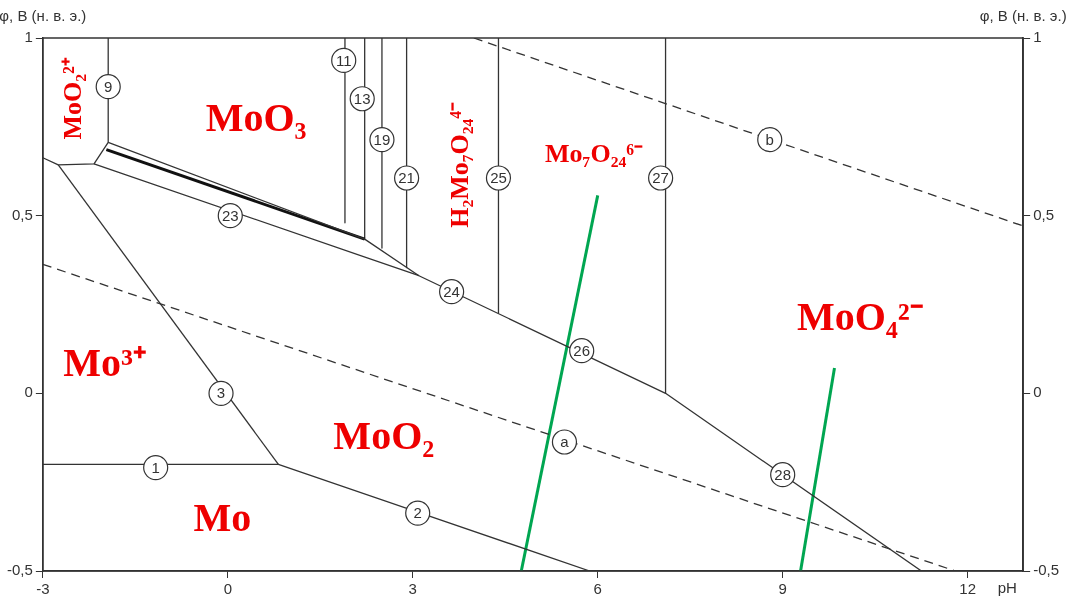 The height and width of the screenshot is (608, 1068). I want to click on x-tick-label: 3, so click(412, 589).